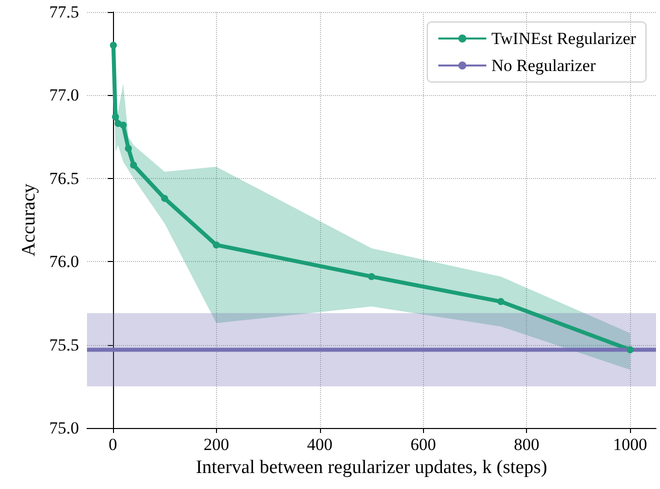 The image size is (660, 489). What do you see at coordinates (64, 12) in the screenshot?
I see `y-tick-label: 77.5` at bounding box center [64, 12].